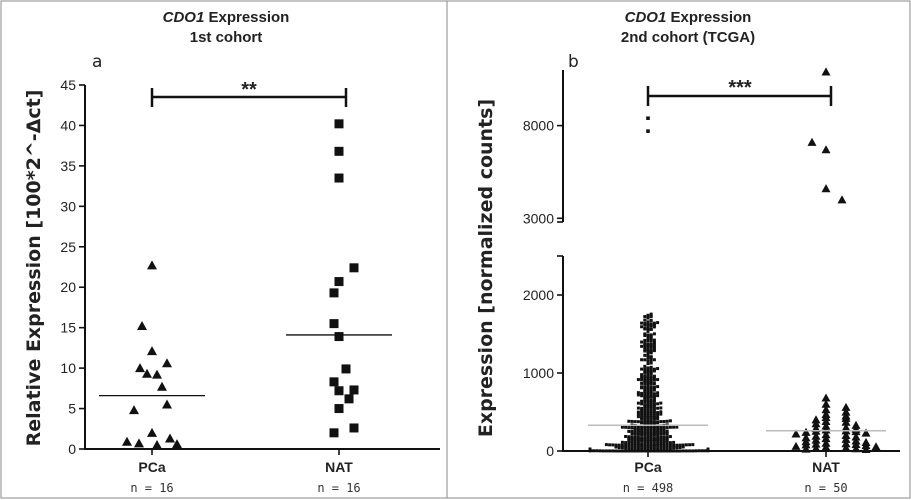 Image resolution: width=911 pixels, height=500 pixels. I want to click on panel-b-letter: b, so click(573, 62).